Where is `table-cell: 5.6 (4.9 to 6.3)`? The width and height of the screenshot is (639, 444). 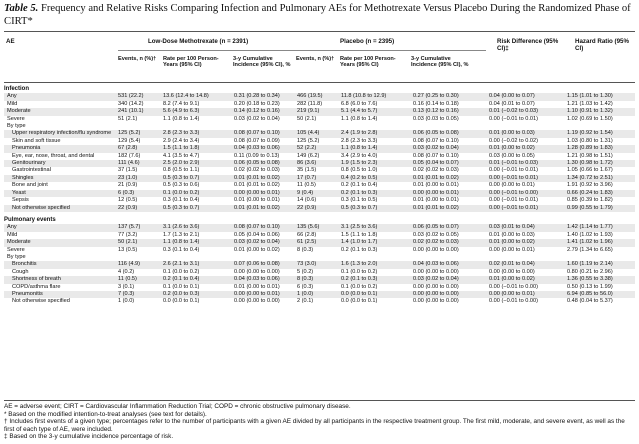 table-cell: 5.6 (4.9 to 6.3) is located at coordinates (198, 112).